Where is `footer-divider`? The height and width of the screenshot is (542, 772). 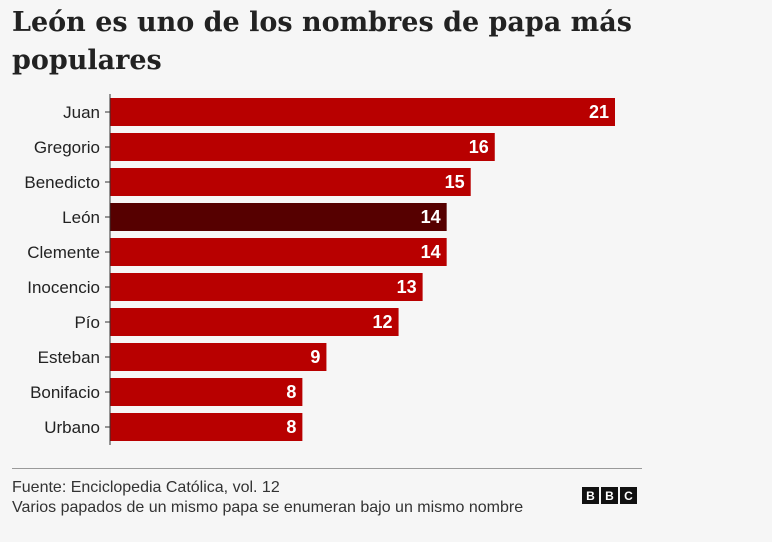
footer-divider is located at coordinates (327, 468).